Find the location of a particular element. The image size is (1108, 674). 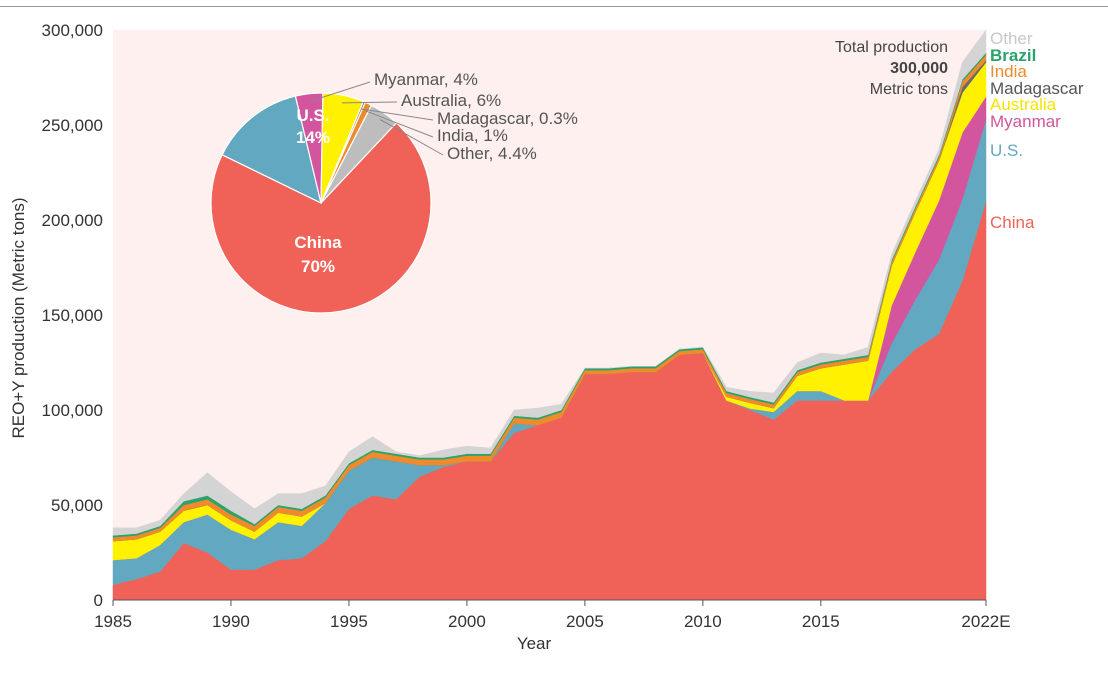

x-tick-label: 2000 is located at coordinates (467, 621).